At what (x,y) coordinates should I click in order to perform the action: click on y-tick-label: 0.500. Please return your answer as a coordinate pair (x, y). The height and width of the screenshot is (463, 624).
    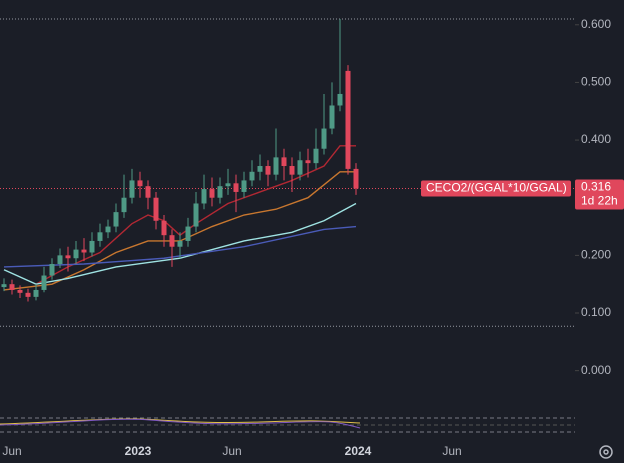
    Looking at the image, I should click on (596, 82).